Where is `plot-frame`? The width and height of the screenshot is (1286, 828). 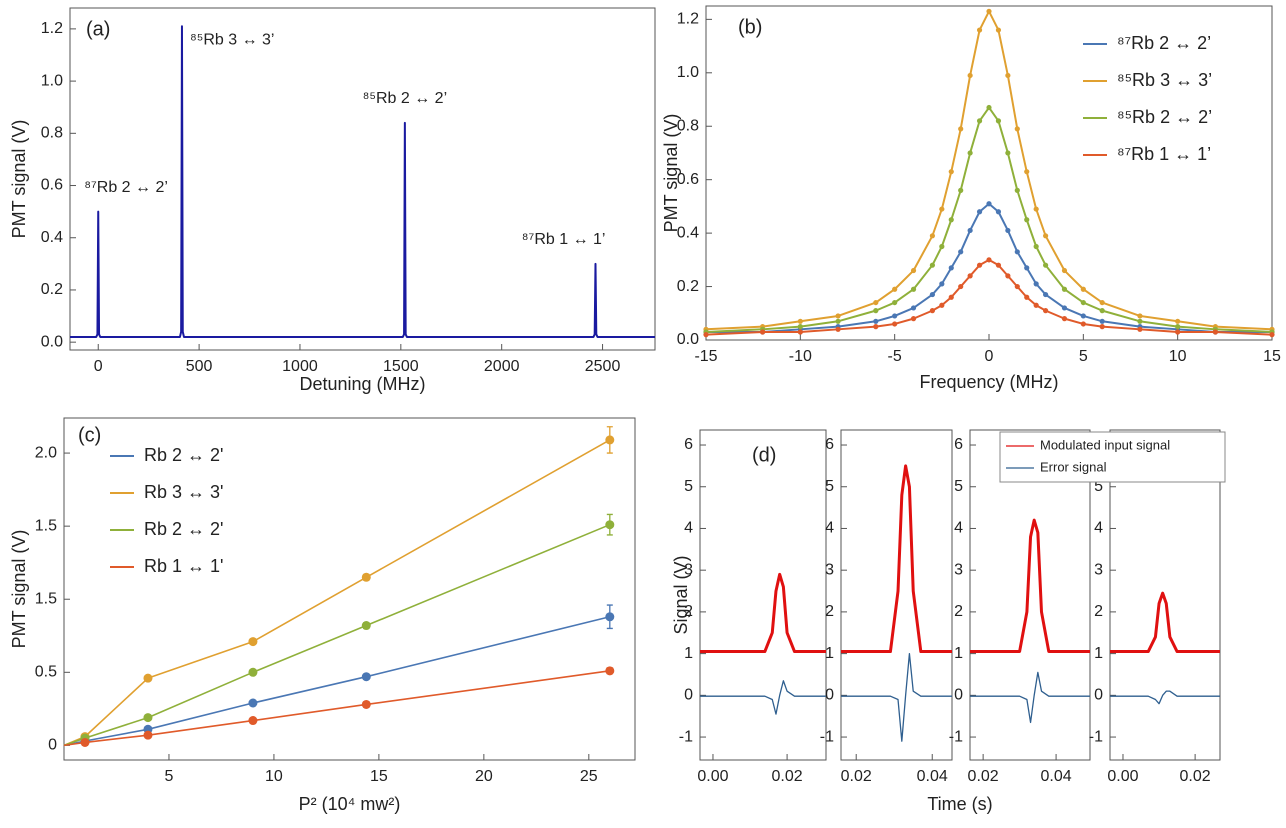
plot-frame is located at coordinates (896, 595).